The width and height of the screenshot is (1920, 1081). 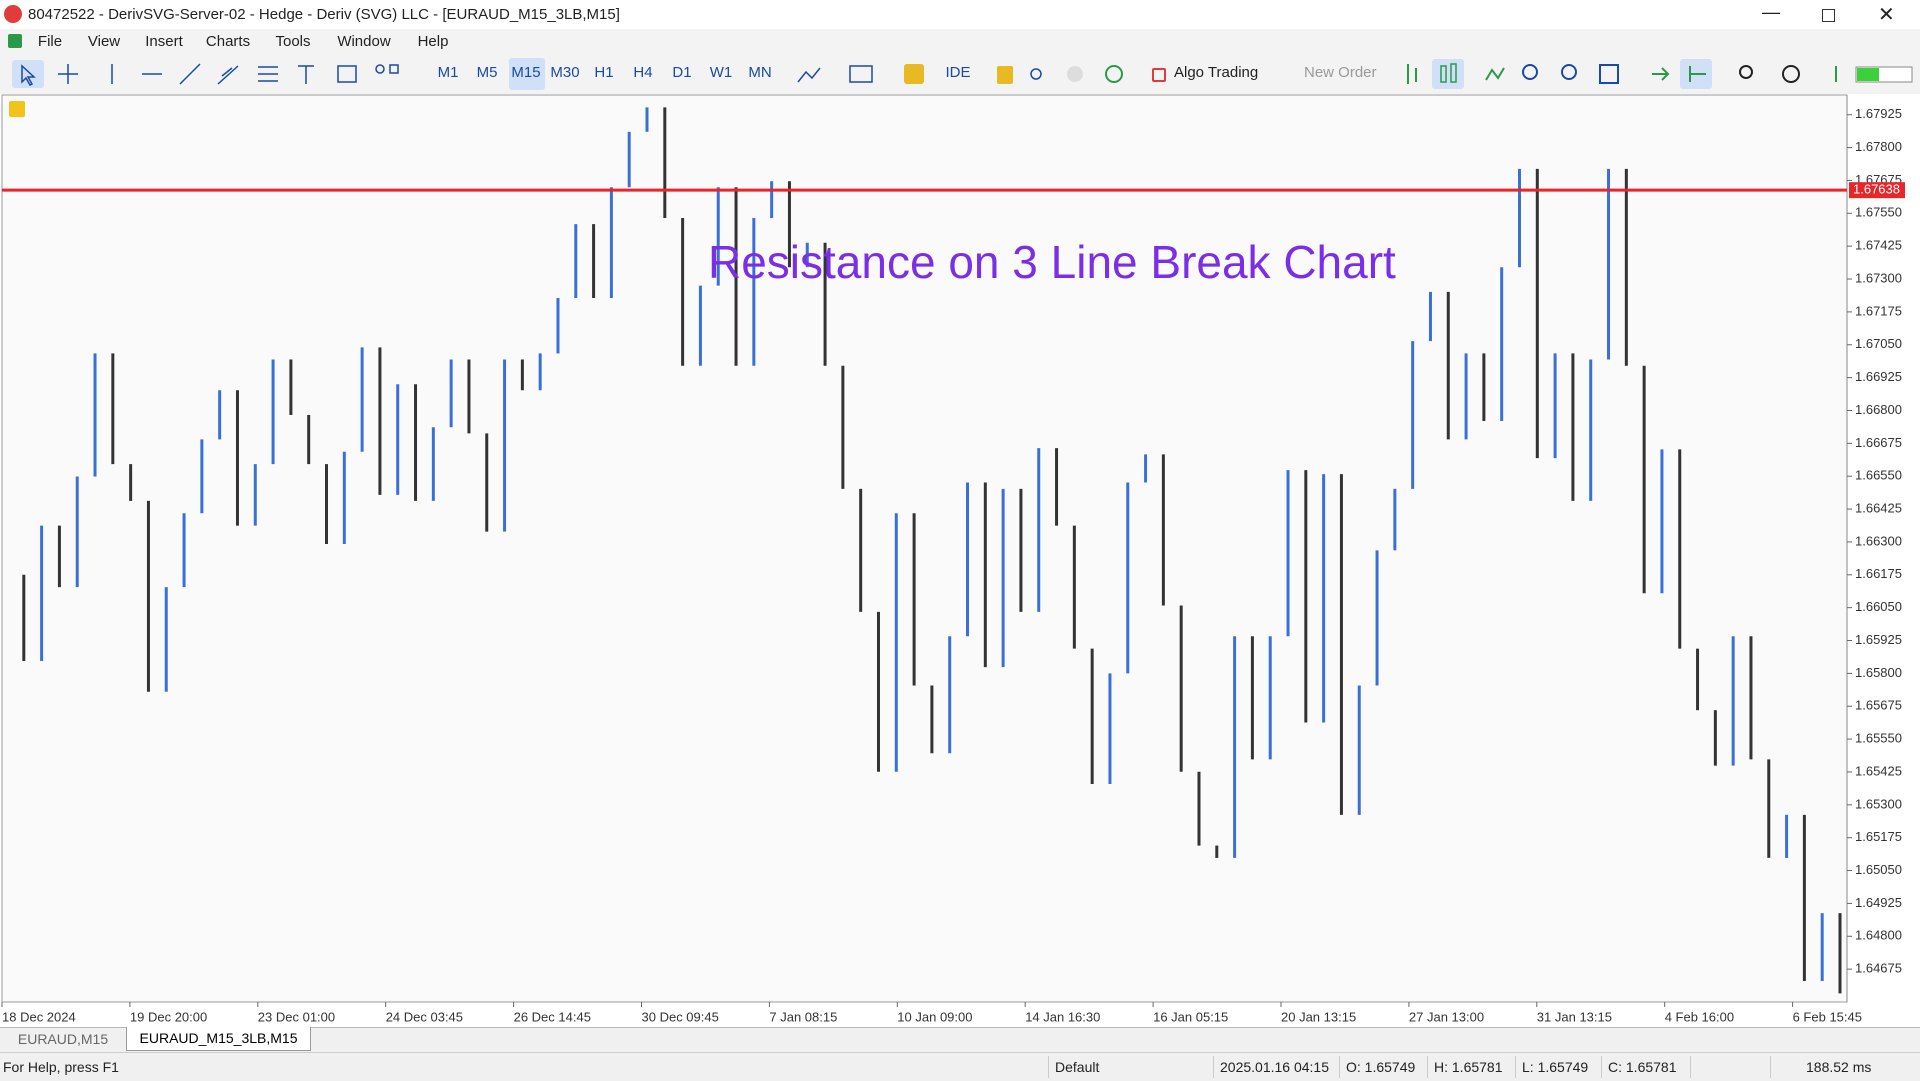 What do you see at coordinates (347, 74) in the screenshot?
I see `shape-tool` at bounding box center [347, 74].